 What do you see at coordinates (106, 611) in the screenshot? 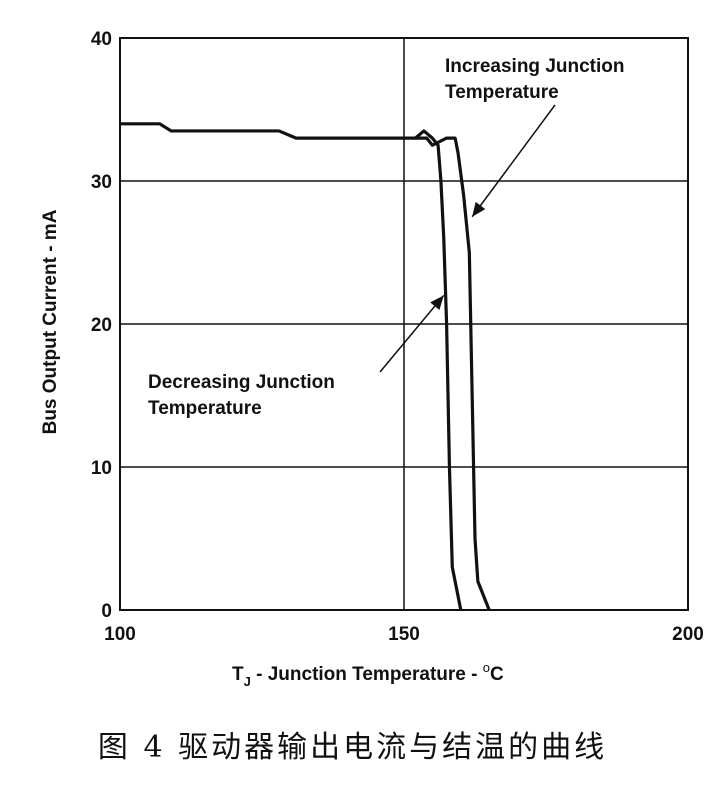
I see `y-tick-label: 0` at bounding box center [106, 611].